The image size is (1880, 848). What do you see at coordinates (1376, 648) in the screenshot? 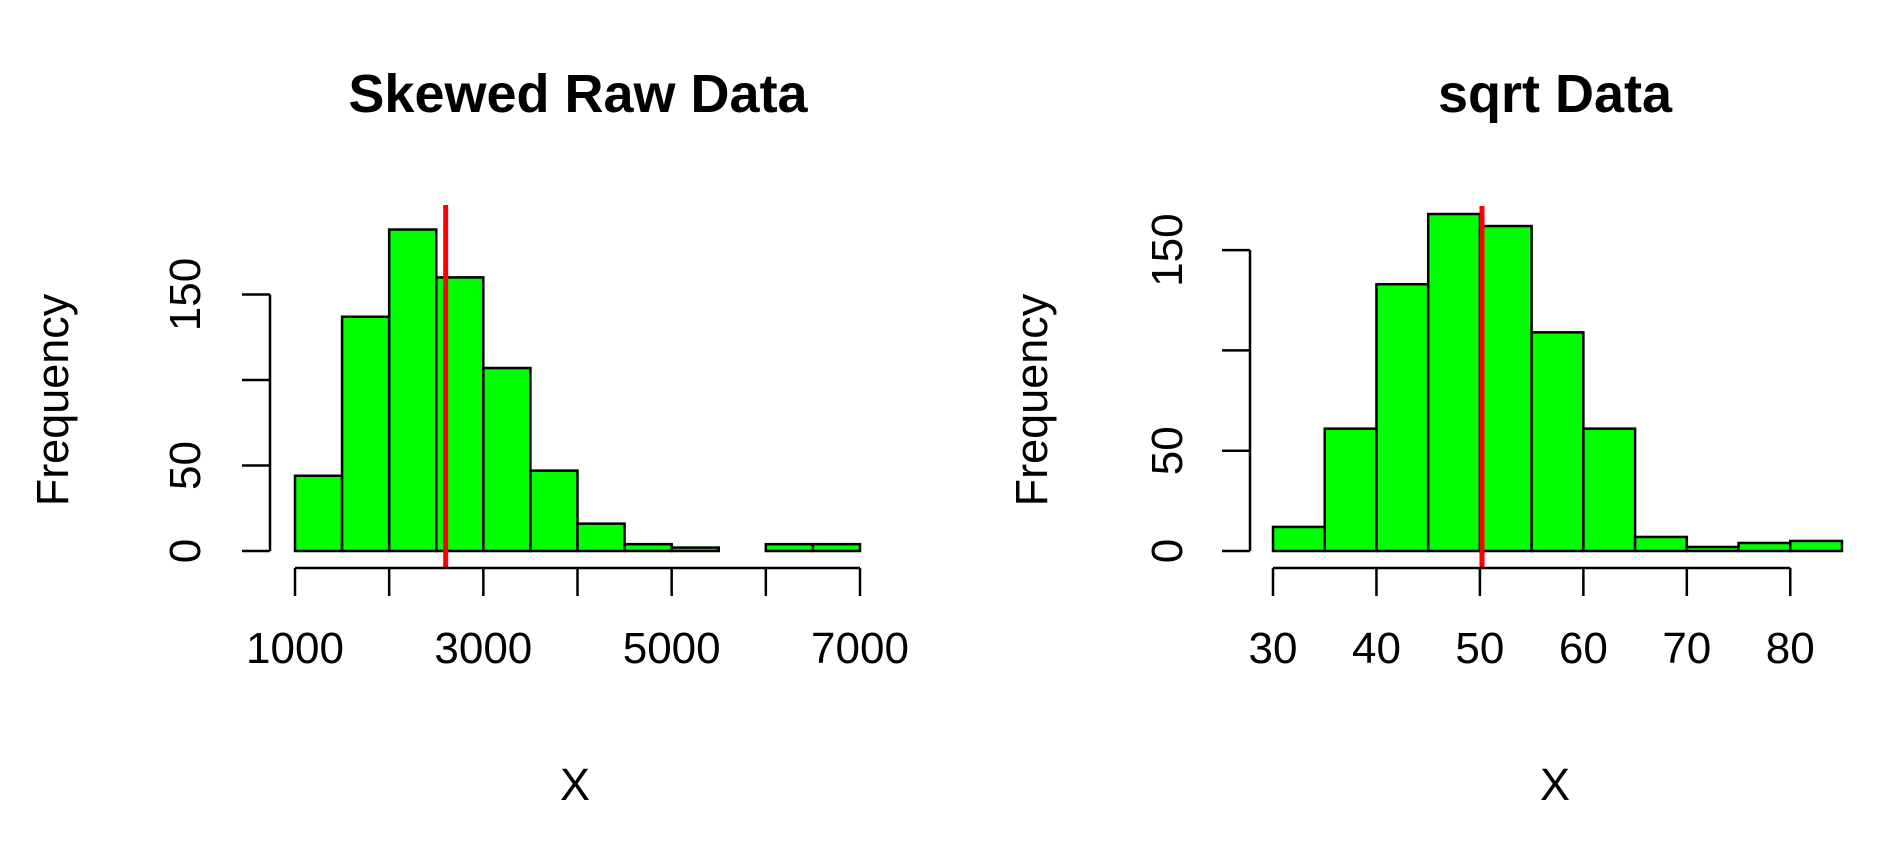
I see `x-tick-label: 40` at bounding box center [1376, 648].